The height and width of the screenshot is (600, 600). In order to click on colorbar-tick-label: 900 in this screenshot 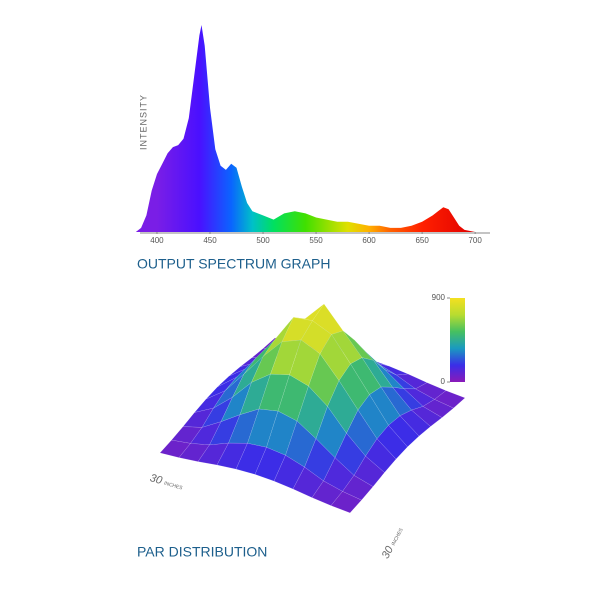, I will do `click(439, 297)`.